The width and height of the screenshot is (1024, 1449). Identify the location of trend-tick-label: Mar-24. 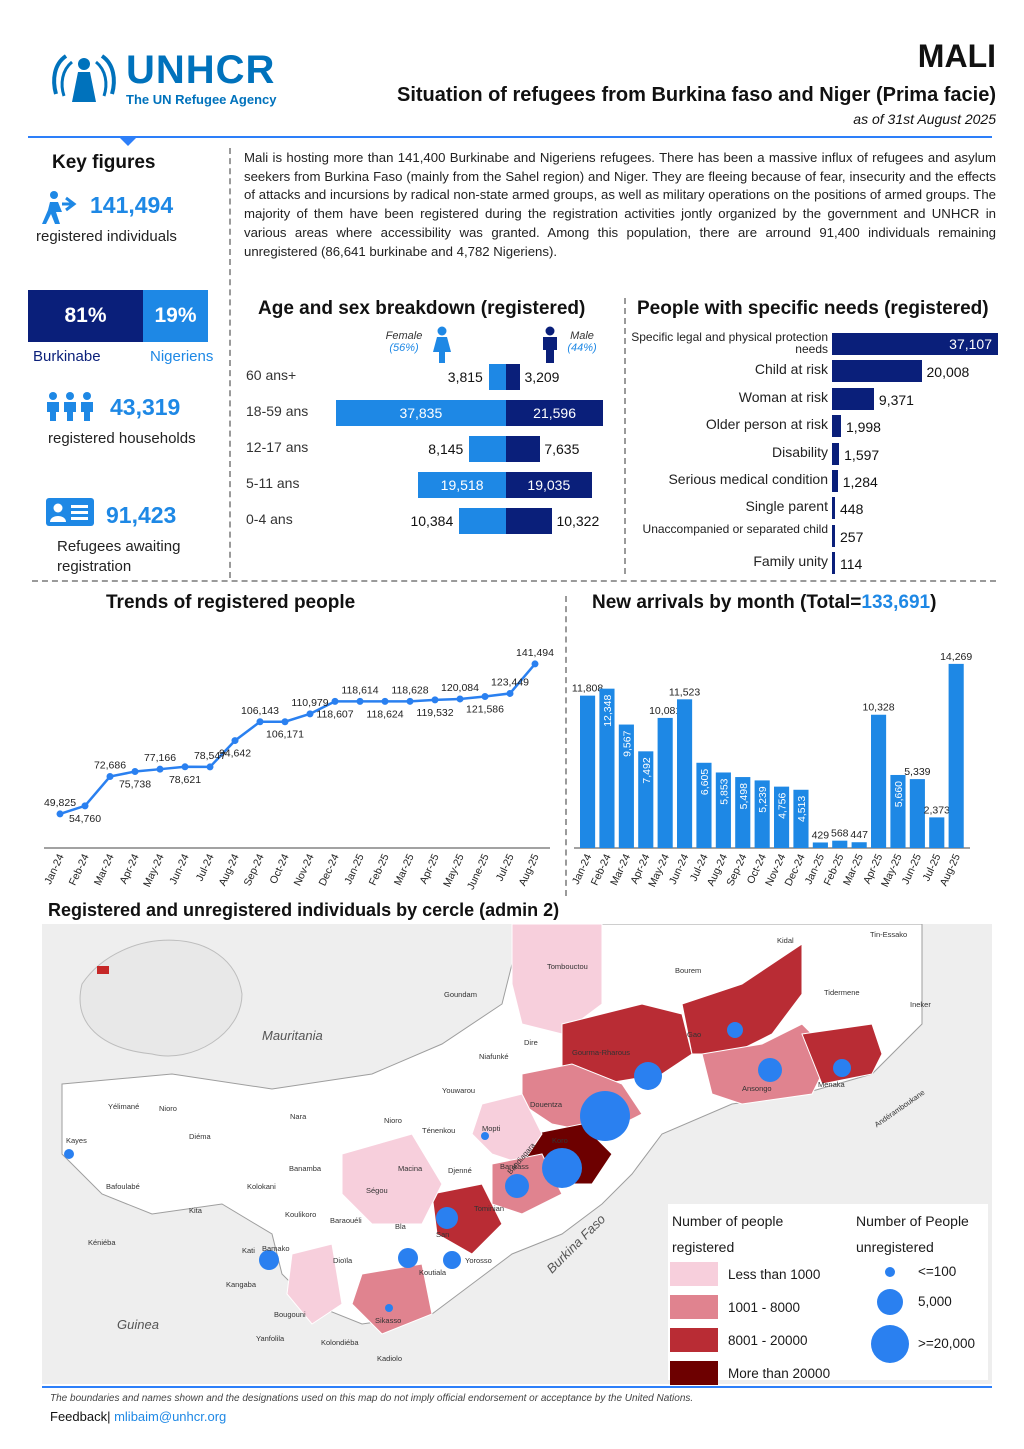
(104, 869).